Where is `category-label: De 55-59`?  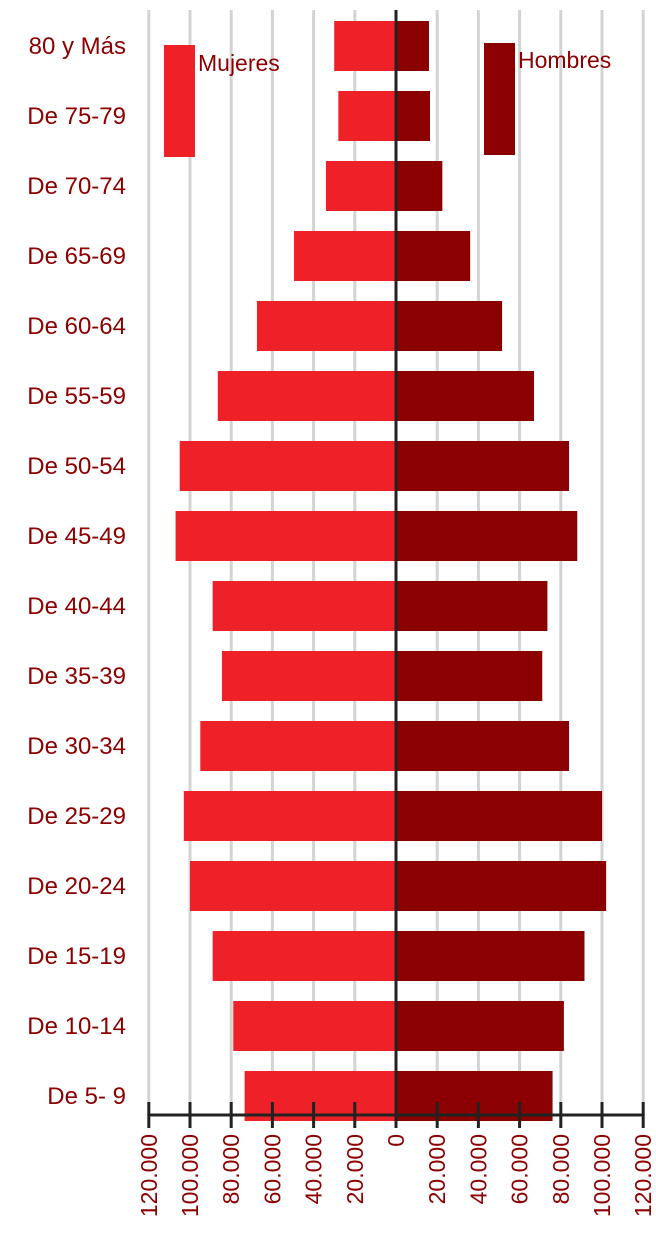
category-label: De 55-59 is located at coordinates (76, 396).